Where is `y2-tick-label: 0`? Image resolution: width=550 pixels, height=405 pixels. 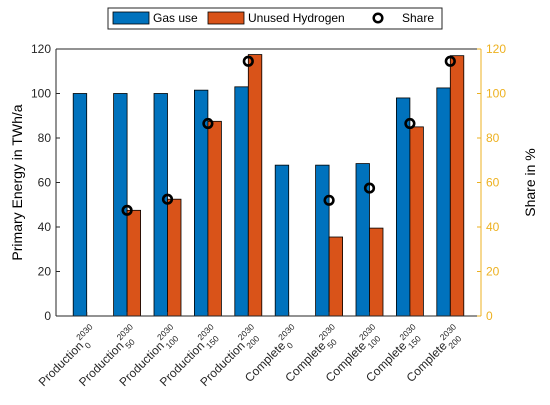 y2-tick-label: 0 is located at coordinates (489, 316).